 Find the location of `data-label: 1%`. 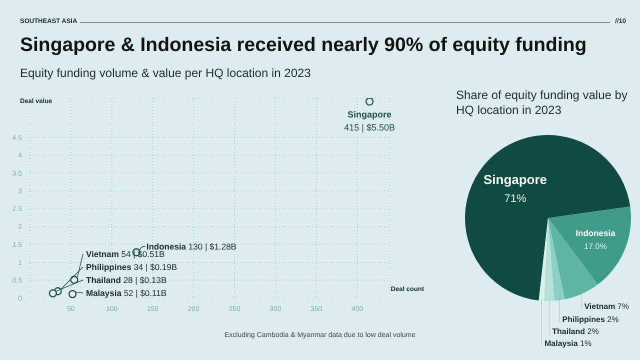

data-label: 1% is located at coordinates (586, 343).